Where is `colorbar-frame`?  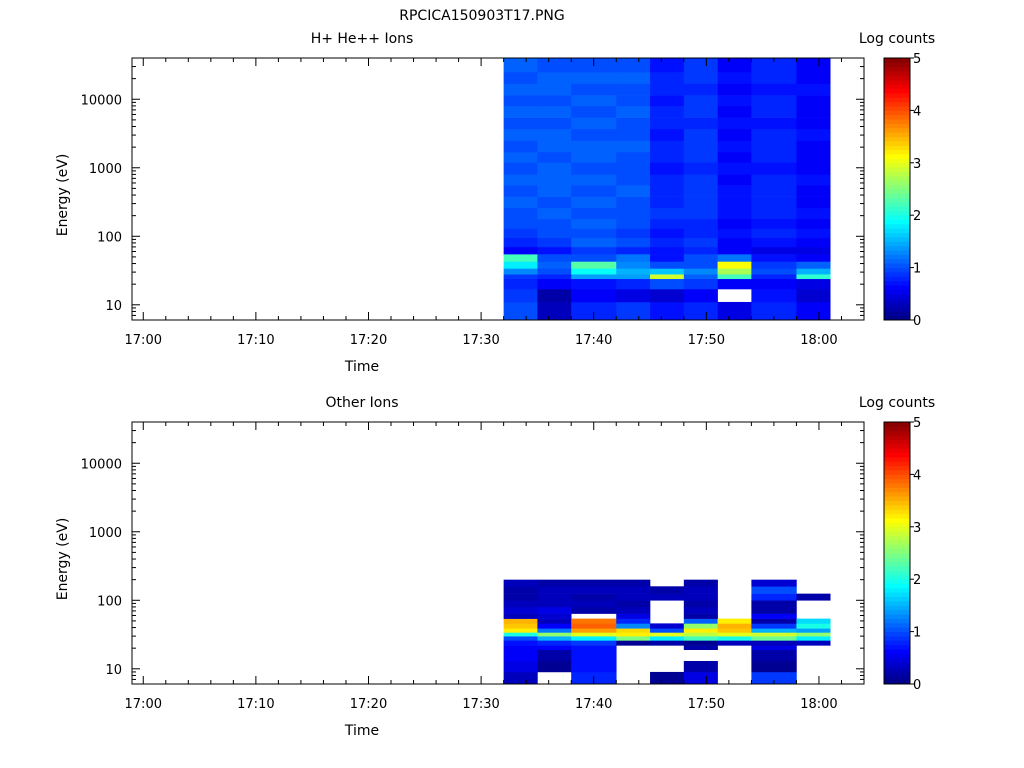
colorbar-frame is located at coordinates (897, 189).